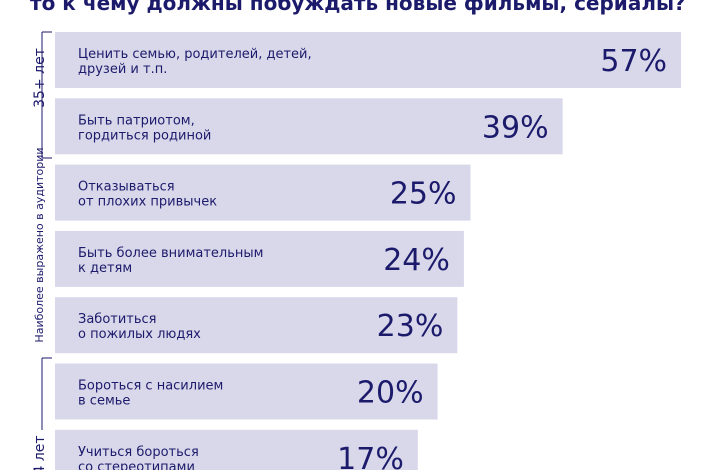  What do you see at coordinates (147, 202) in the screenshot?
I see `bar-label: от плохих привычек` at bounding box center [147, 202].